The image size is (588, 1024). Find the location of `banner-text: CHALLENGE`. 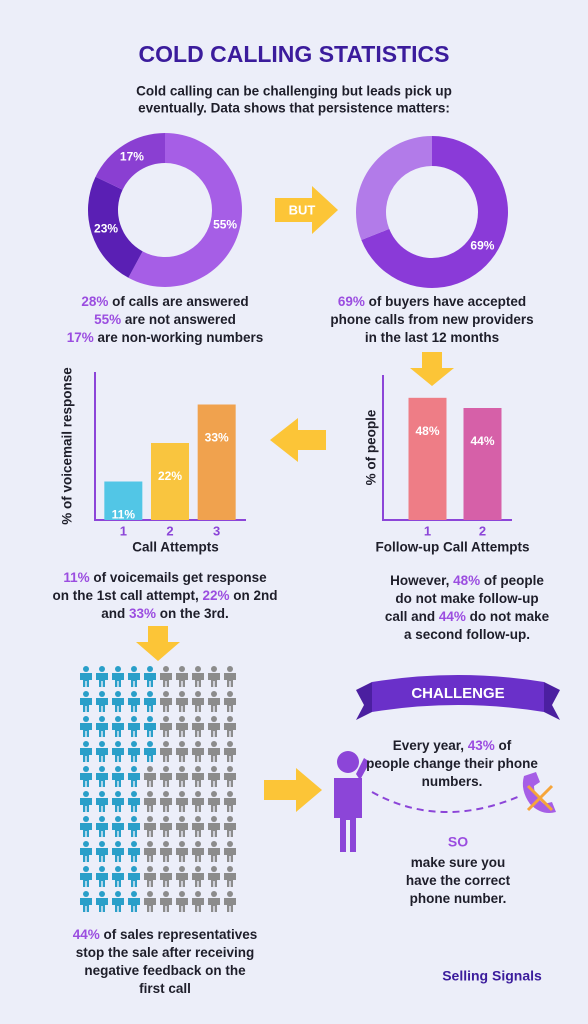

banner-text: CHALLENGE is located at coordinates (457, 693).